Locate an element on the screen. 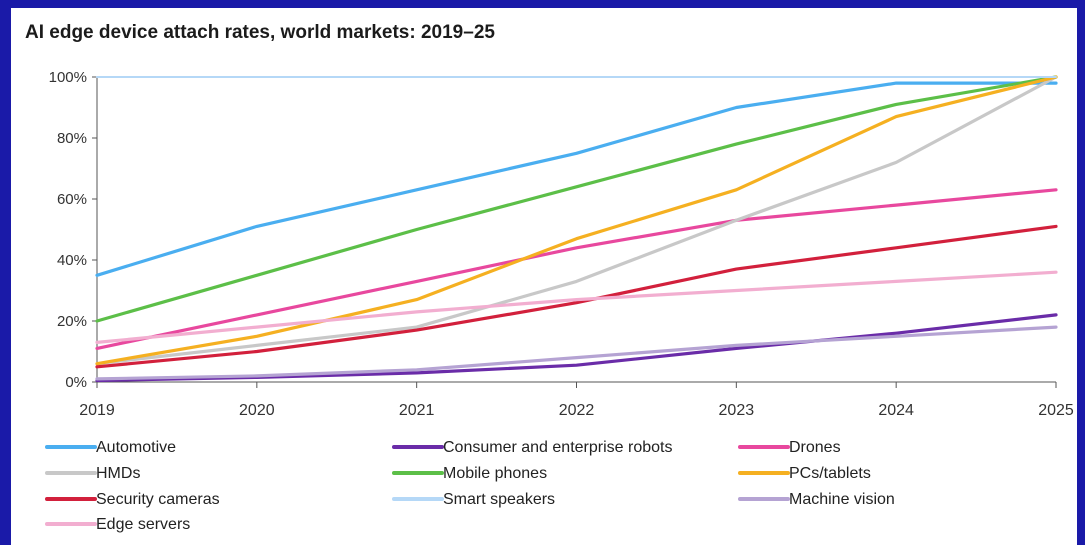 This screenshot has width=1085, height=545. x-tick-label: 2022 is located at coordinates (577, 410).